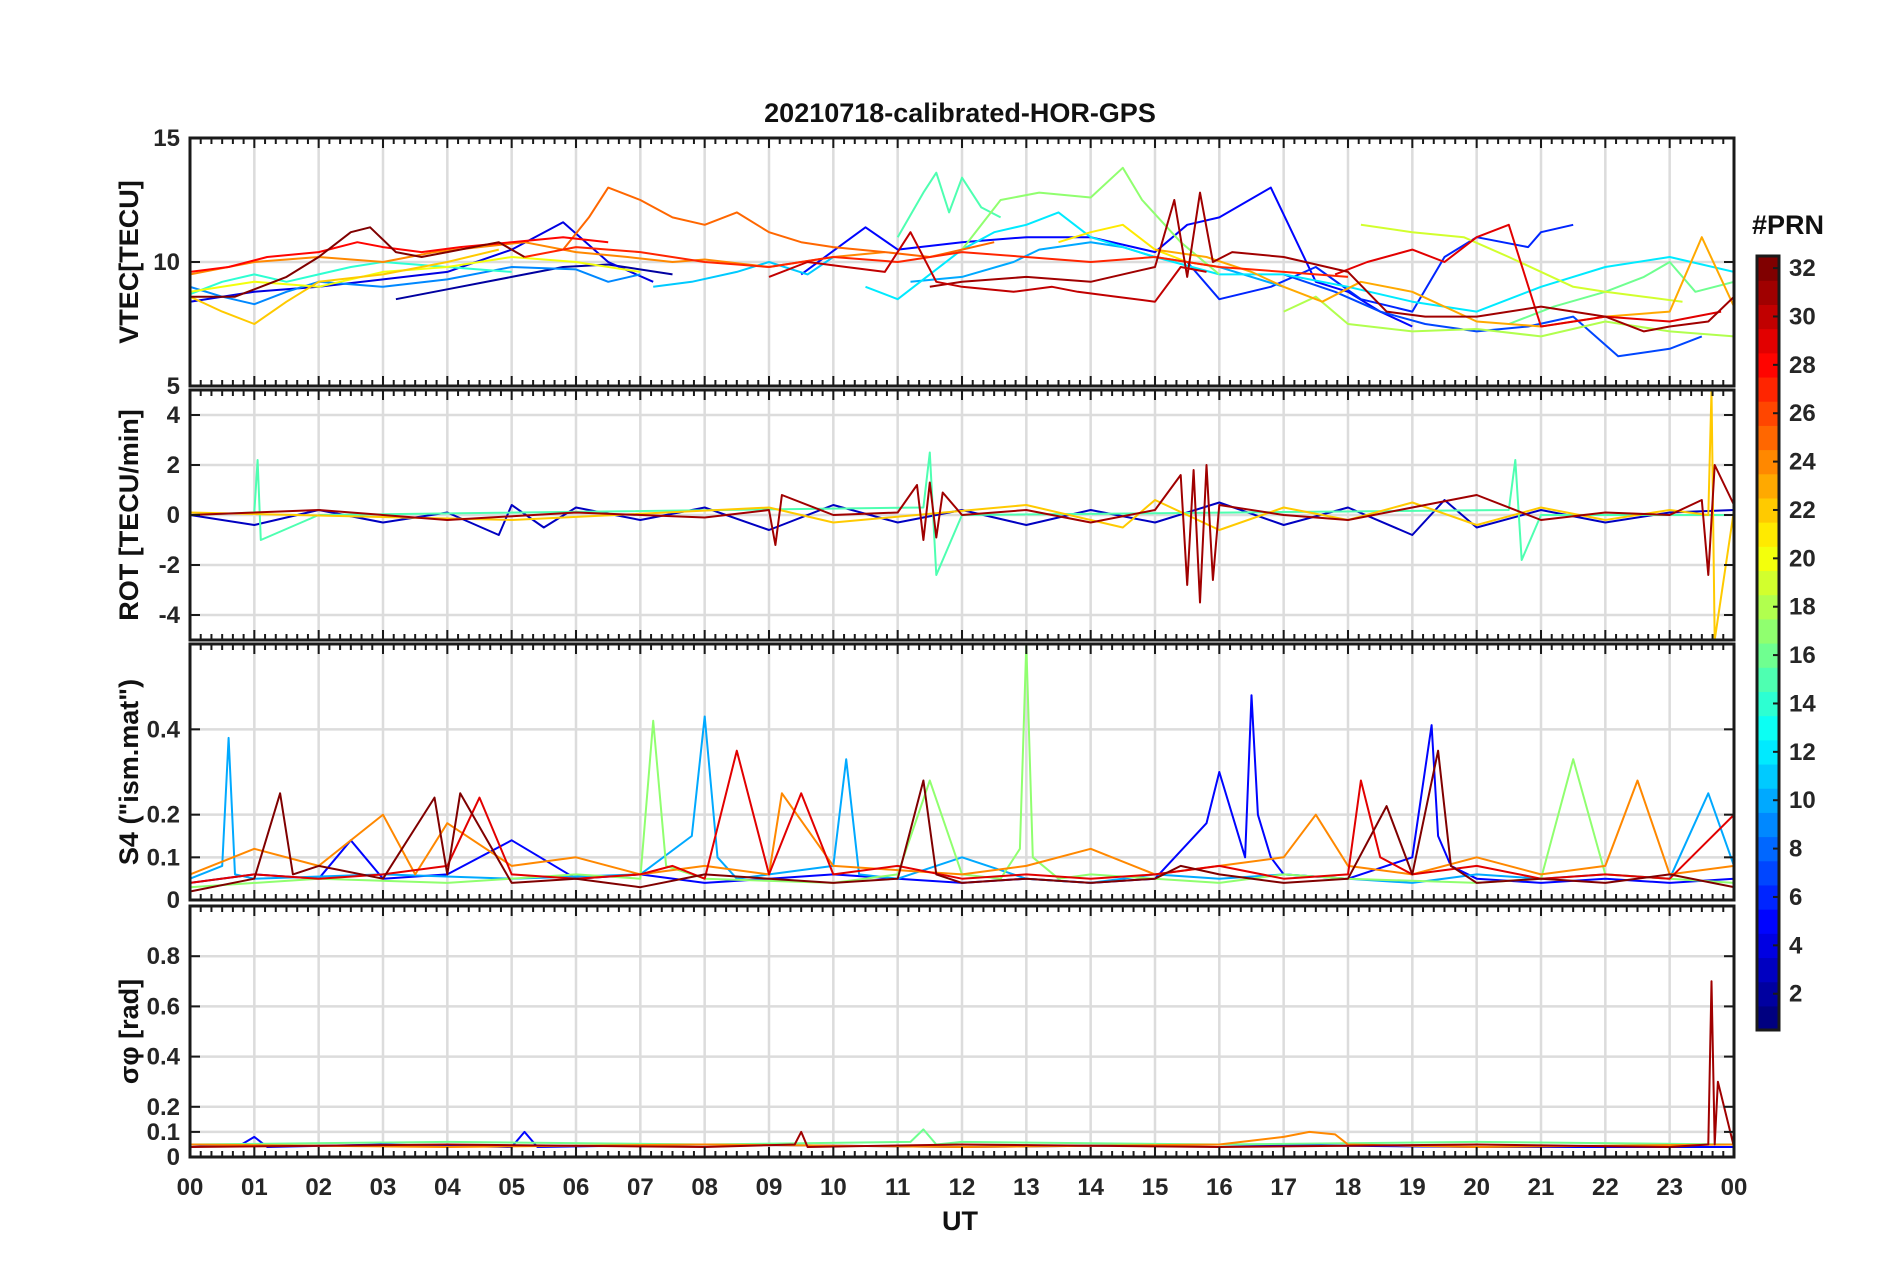  Describe the element at coordinates (1283, 1187) in the screenshot. I see `x-tick-label: 17` at that location.